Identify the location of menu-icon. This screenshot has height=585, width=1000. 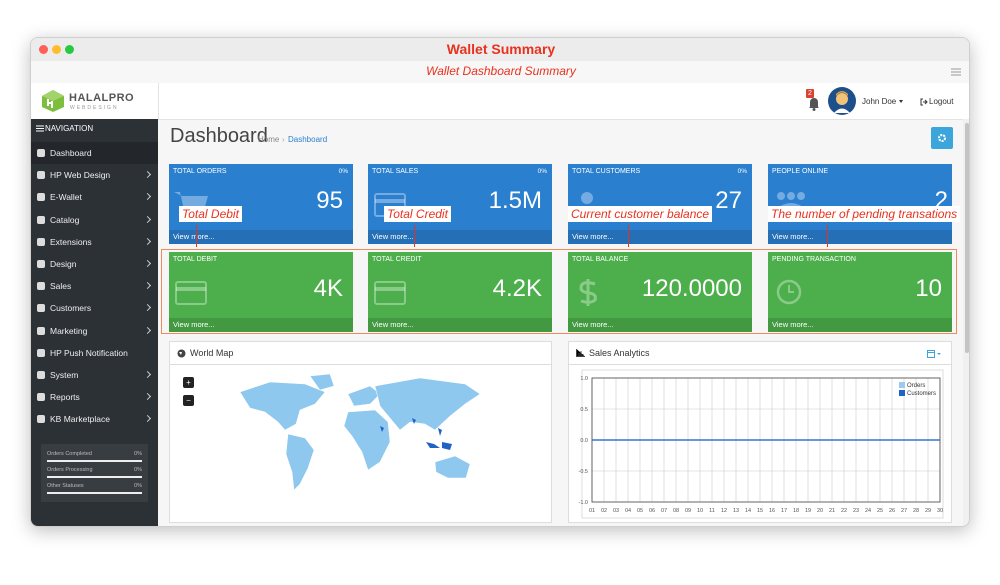
(956, 72).